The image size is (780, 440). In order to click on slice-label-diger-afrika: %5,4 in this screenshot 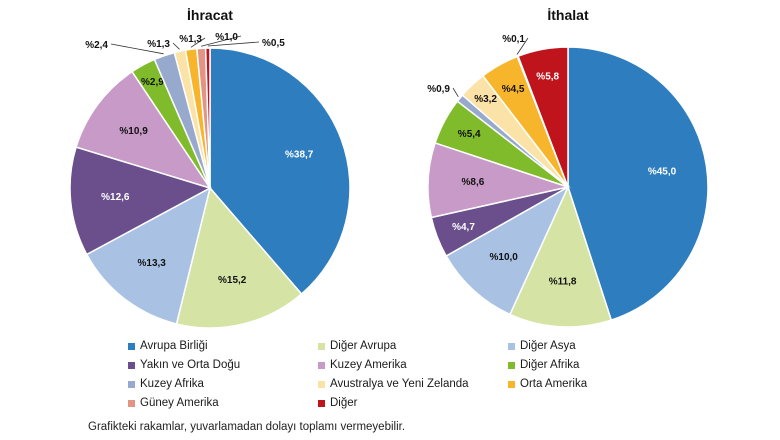, I will do `click(469, 134)`.